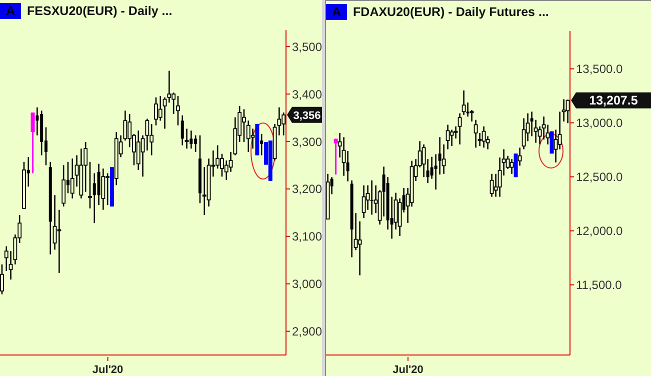  Describe the element at coordinates (307, 47) in the screenshot. I see `y-tick-label: 3,500` at that location.